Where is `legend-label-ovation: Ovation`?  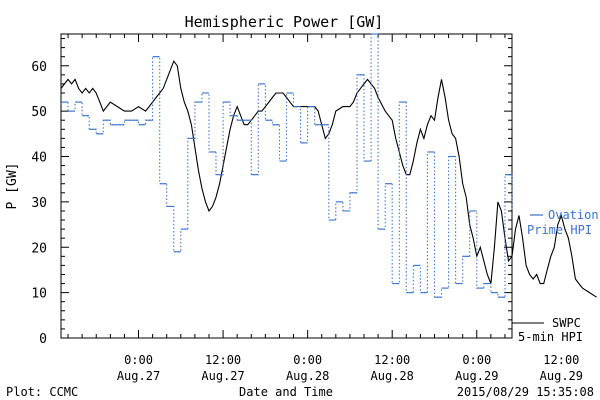
legend-label-ovation: Ovation is located at coordinates (573, 215).